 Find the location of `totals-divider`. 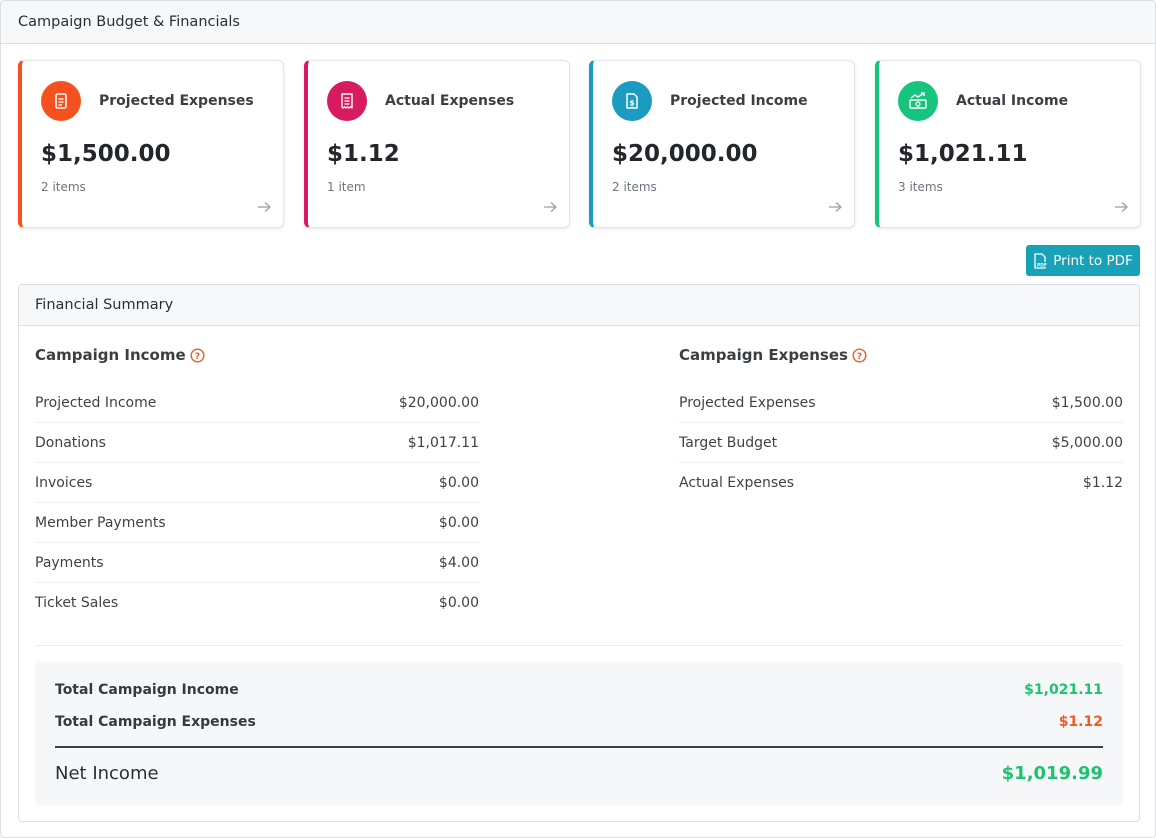

totals-divider is located at coordinates (579, 747).